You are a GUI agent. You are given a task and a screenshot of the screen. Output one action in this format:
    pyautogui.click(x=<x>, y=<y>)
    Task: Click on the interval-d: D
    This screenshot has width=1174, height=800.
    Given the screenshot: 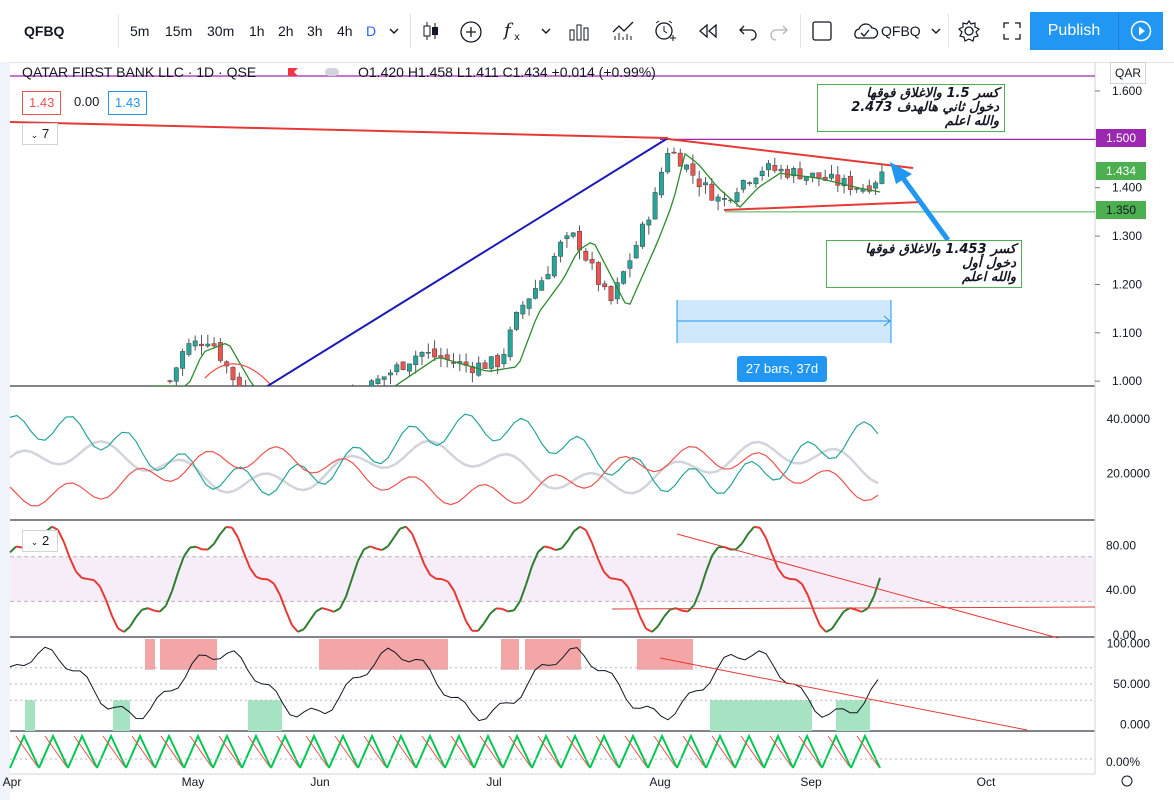 What is the action you would take?
    pyautogui.click(x=371, y=31)
    